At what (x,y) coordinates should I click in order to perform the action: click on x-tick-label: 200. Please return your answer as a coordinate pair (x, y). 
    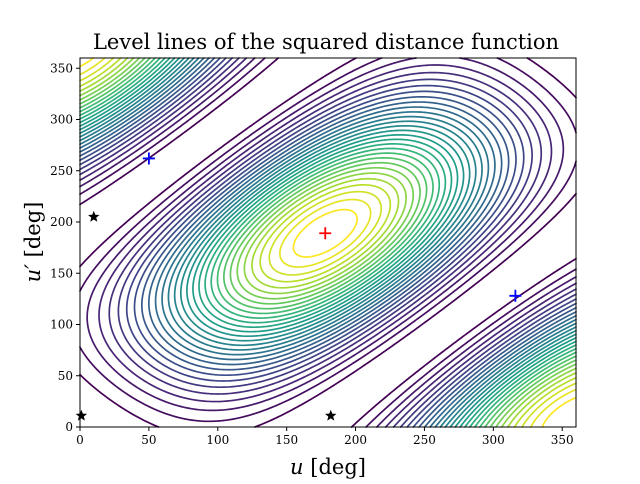
    Looking at the image, I should click on (355, 440).